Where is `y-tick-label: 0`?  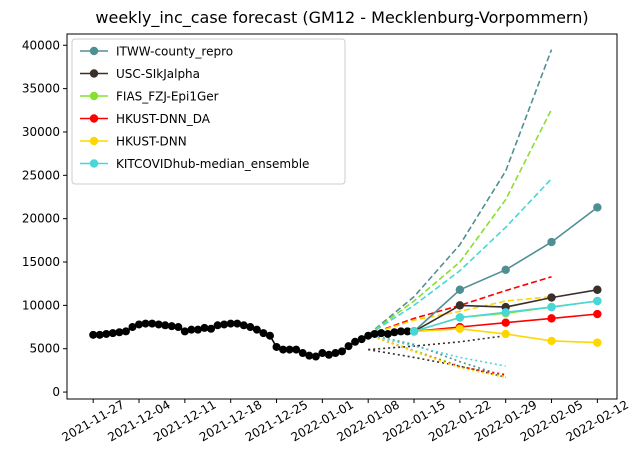
y-tick-label: 0 is located at coordinates (56, 392).